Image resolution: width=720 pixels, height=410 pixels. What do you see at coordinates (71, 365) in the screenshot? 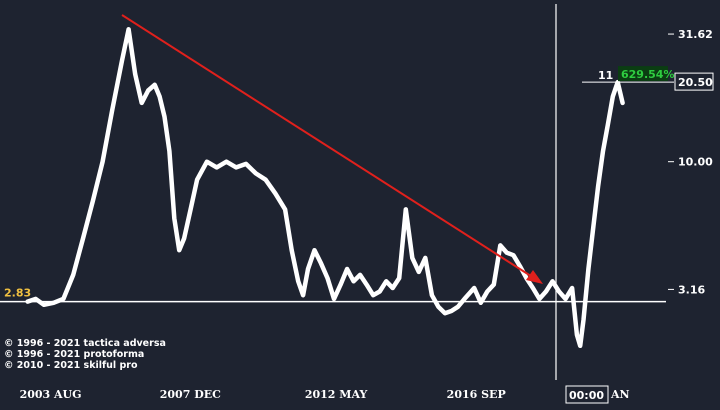
I see `copyright-line-2: © 2010 - 2021 skilful pro` at bounding box center [71, 365].